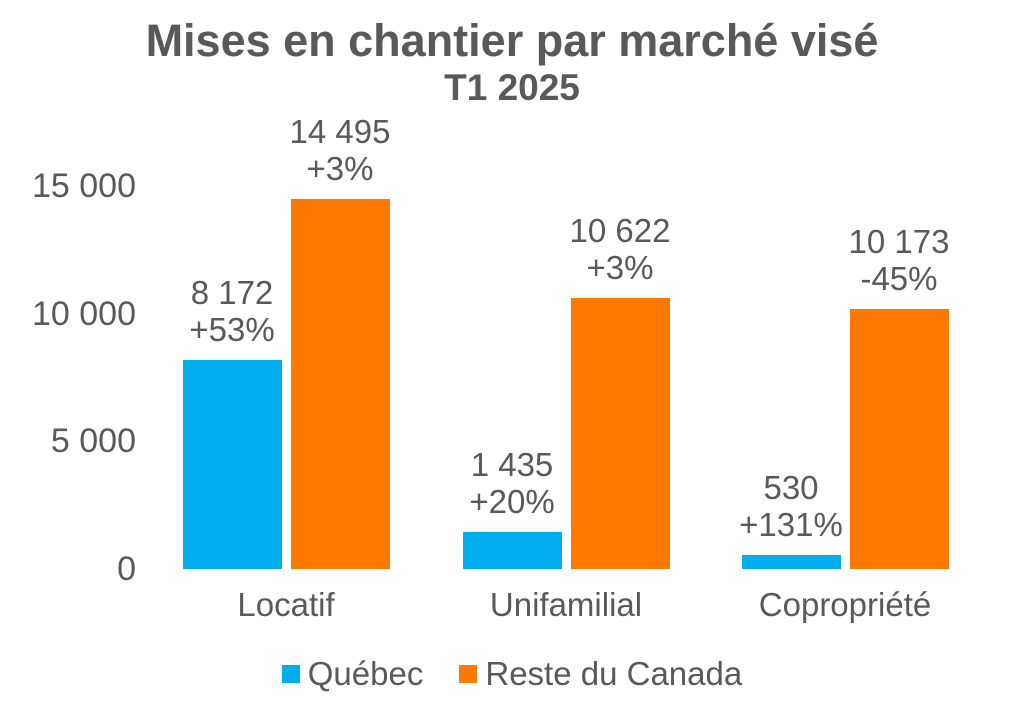 The width and height of the screenshot is (1024, 724). What do you see at coordinates (232, 293) in the screenshot?
I see `data-label-value: 8 172` at bounding box center [232, 293].